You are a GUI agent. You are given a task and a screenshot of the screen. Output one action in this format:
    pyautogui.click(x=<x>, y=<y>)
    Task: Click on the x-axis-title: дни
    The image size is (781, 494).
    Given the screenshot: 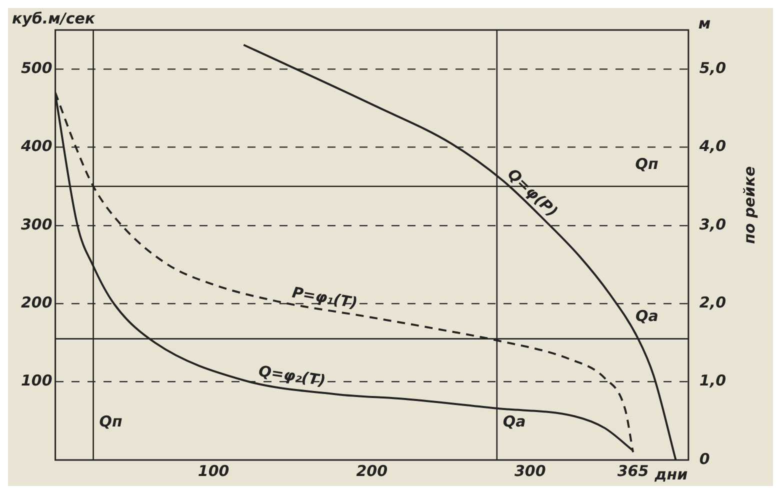 What is the action you would take?
    pyautogui.click(x=671, y=474)
    